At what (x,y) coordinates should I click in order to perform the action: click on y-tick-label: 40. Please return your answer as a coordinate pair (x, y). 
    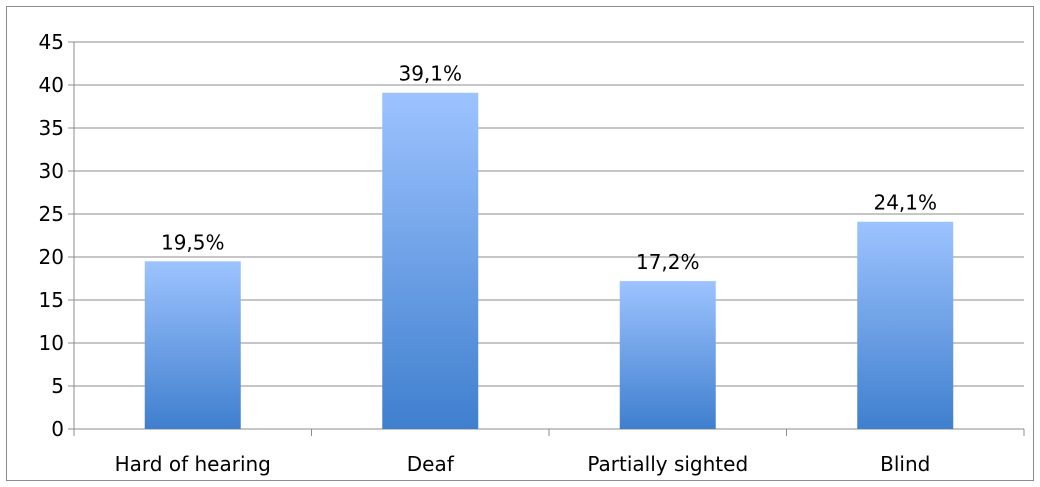
    Looking at the image, I should click on (51, 85).